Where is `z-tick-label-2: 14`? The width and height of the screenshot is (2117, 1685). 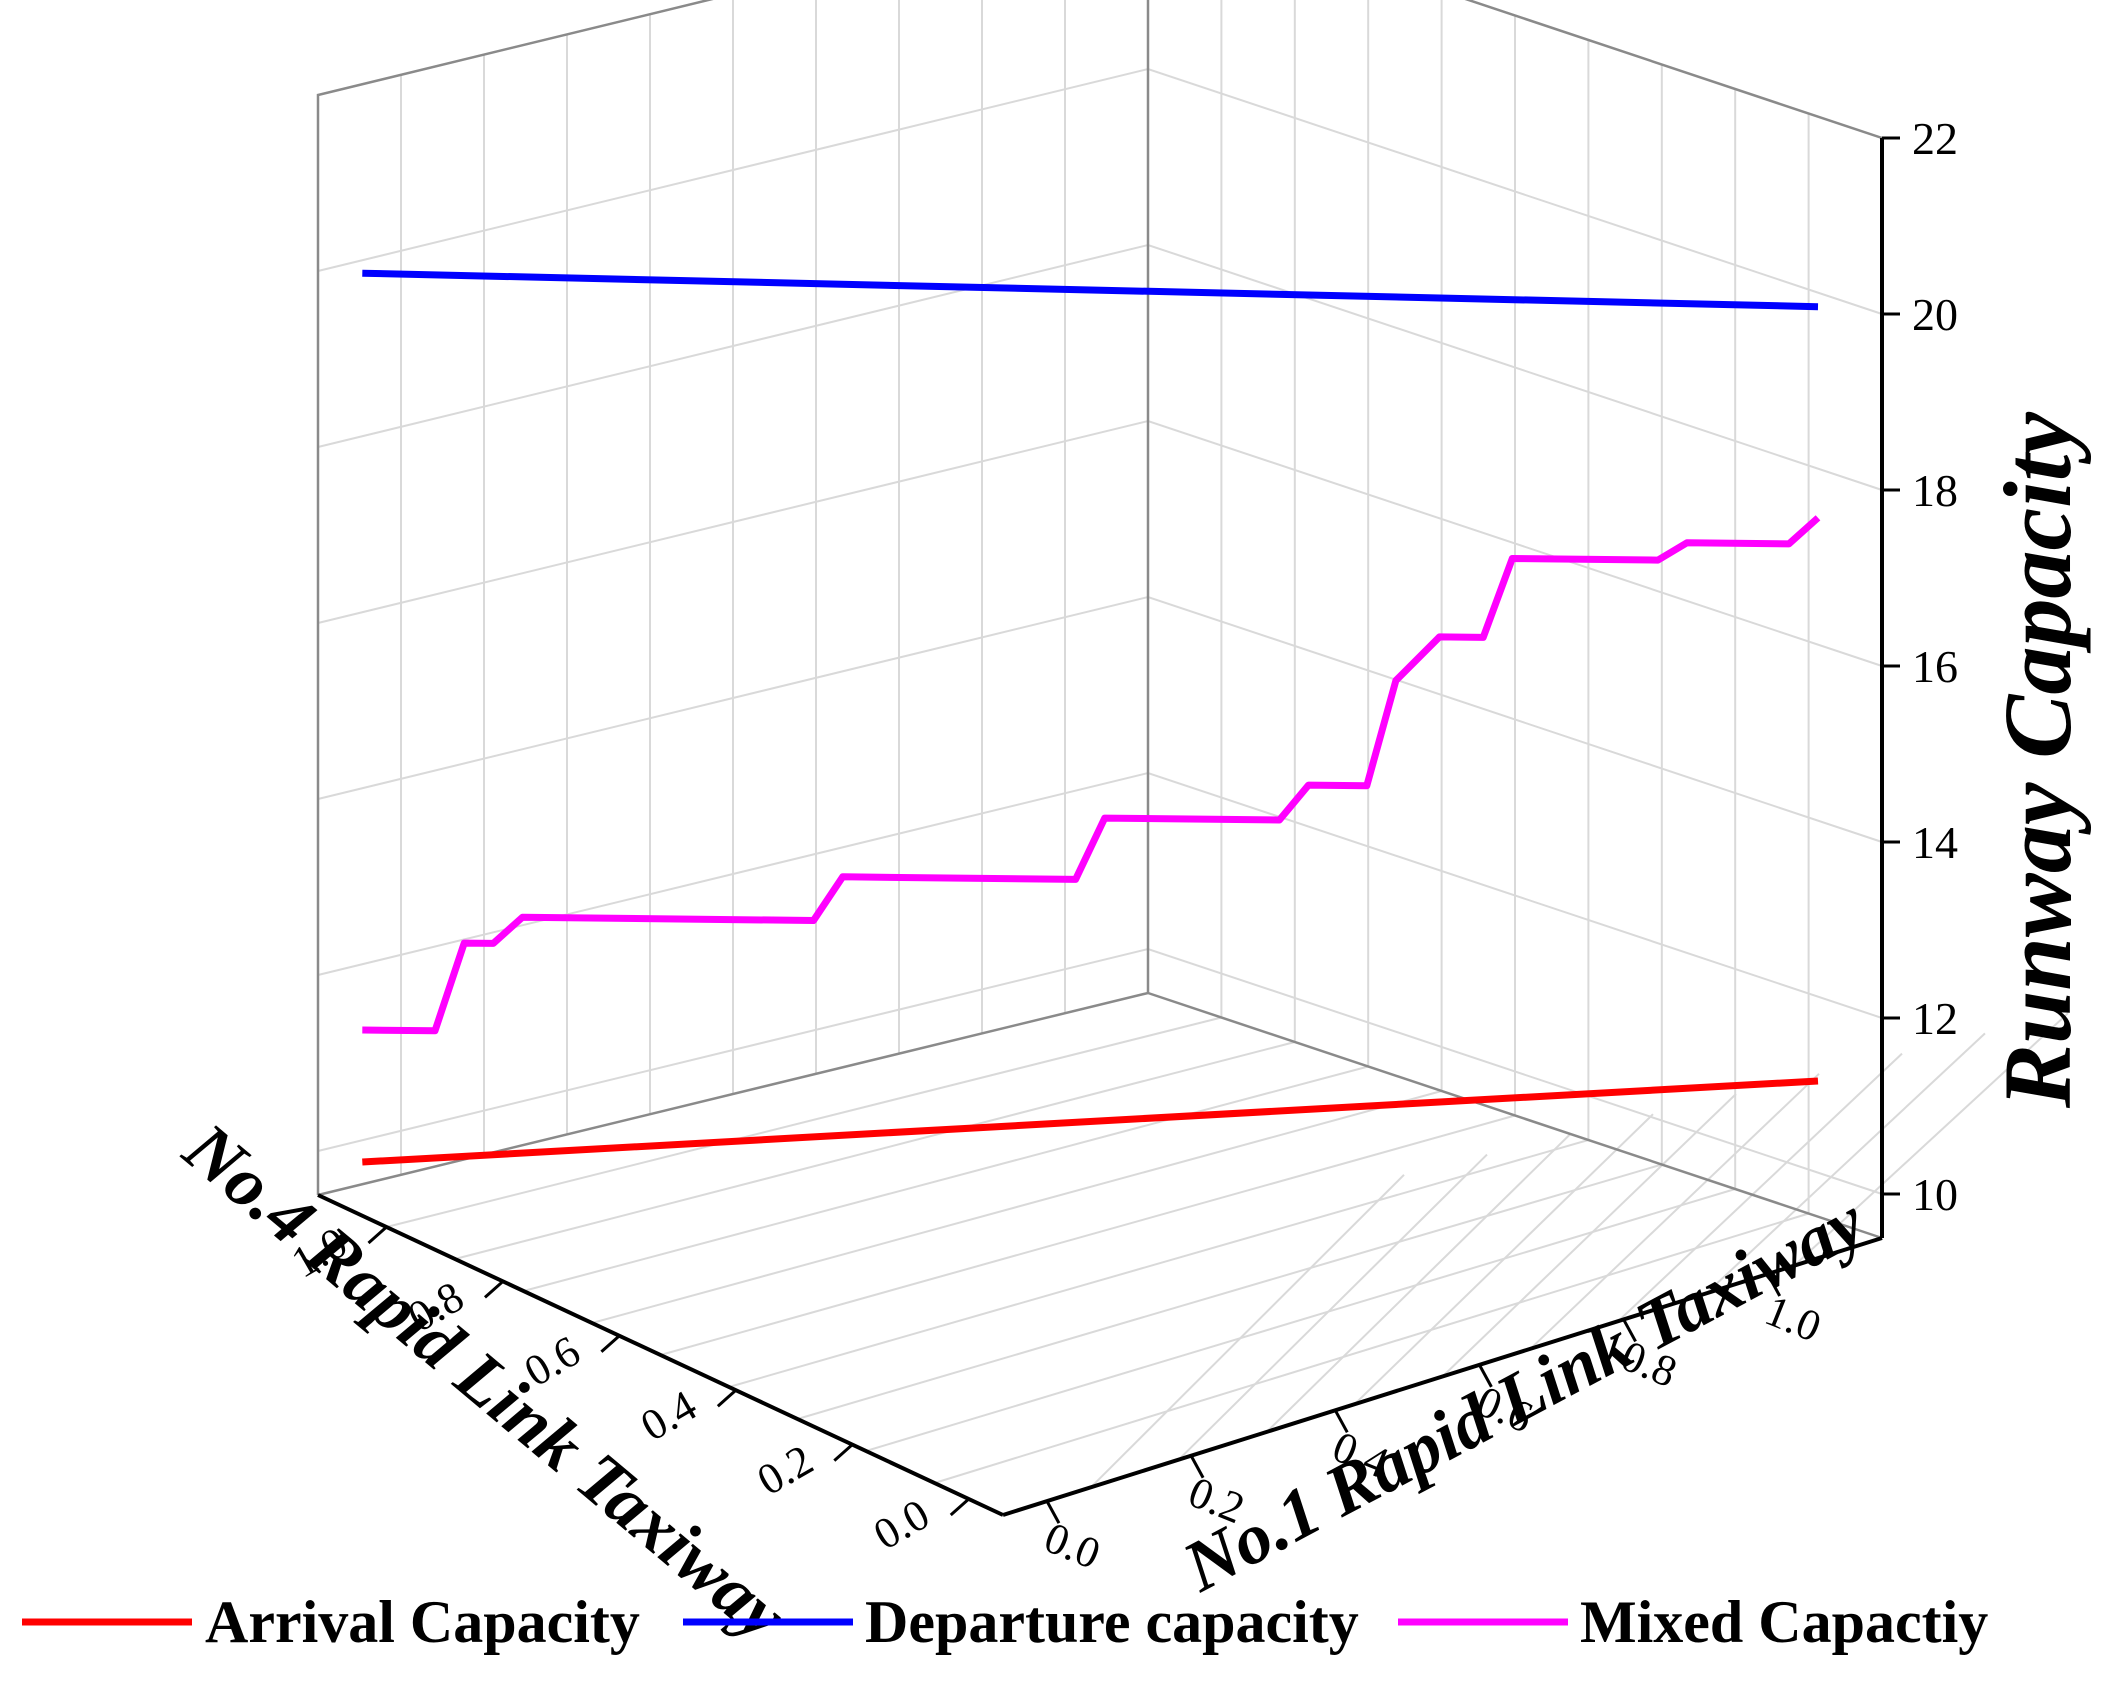 z-tick-label-2: 14 is located at coordinates (1935, 842).